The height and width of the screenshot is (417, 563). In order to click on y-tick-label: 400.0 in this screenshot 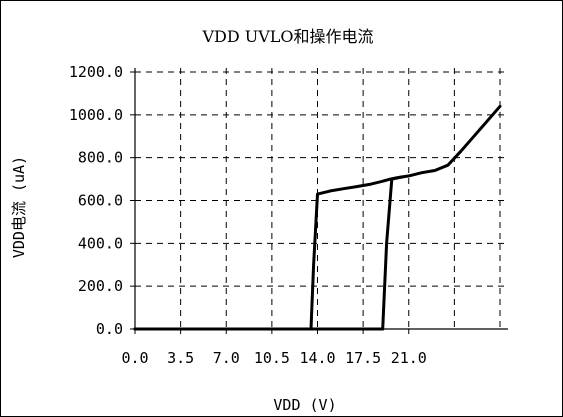, I will do `click(100, 243)`.